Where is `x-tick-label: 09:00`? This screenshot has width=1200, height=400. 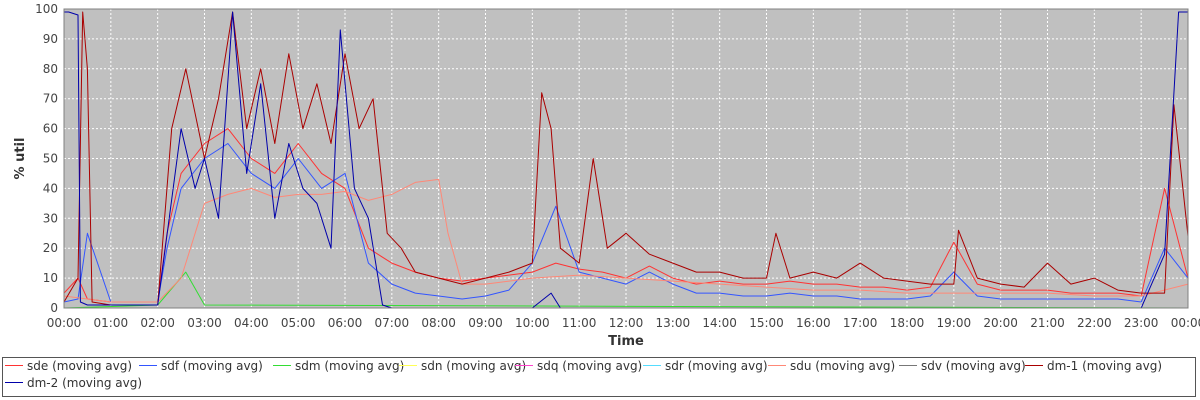 x-tick-label: 09:00 is located at coordinates (485, 323).